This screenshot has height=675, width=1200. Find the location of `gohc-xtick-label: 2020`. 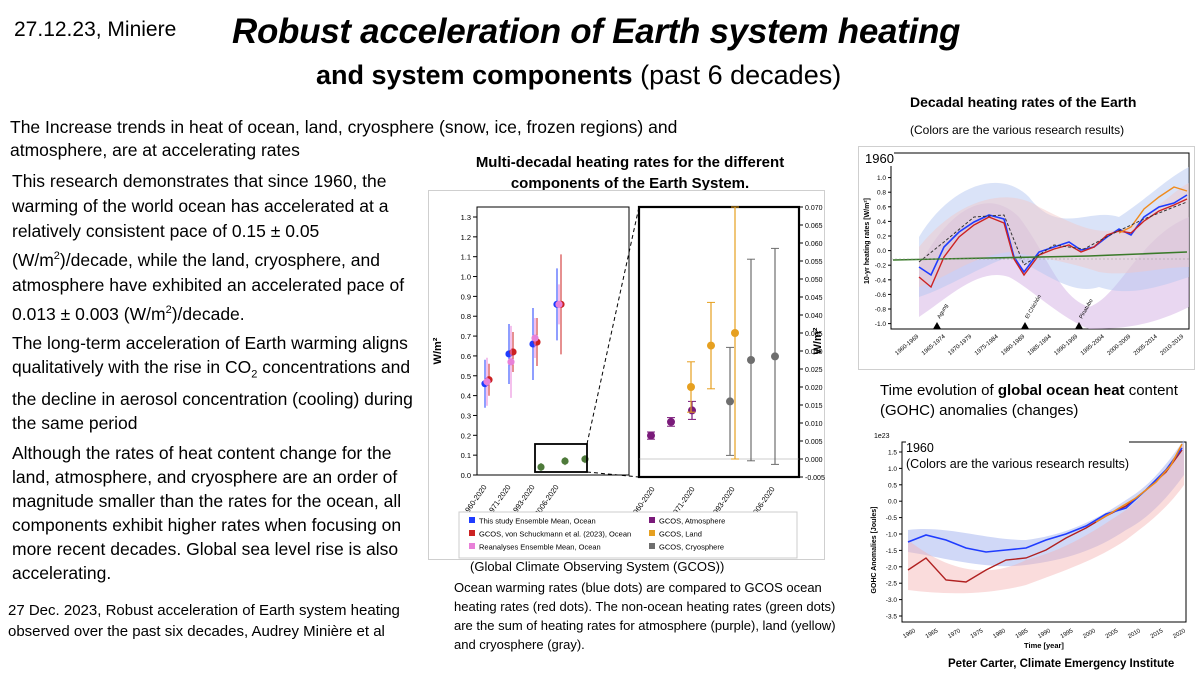

gohc-xtick-label: 2020 is located at coordinates (1179, 634).